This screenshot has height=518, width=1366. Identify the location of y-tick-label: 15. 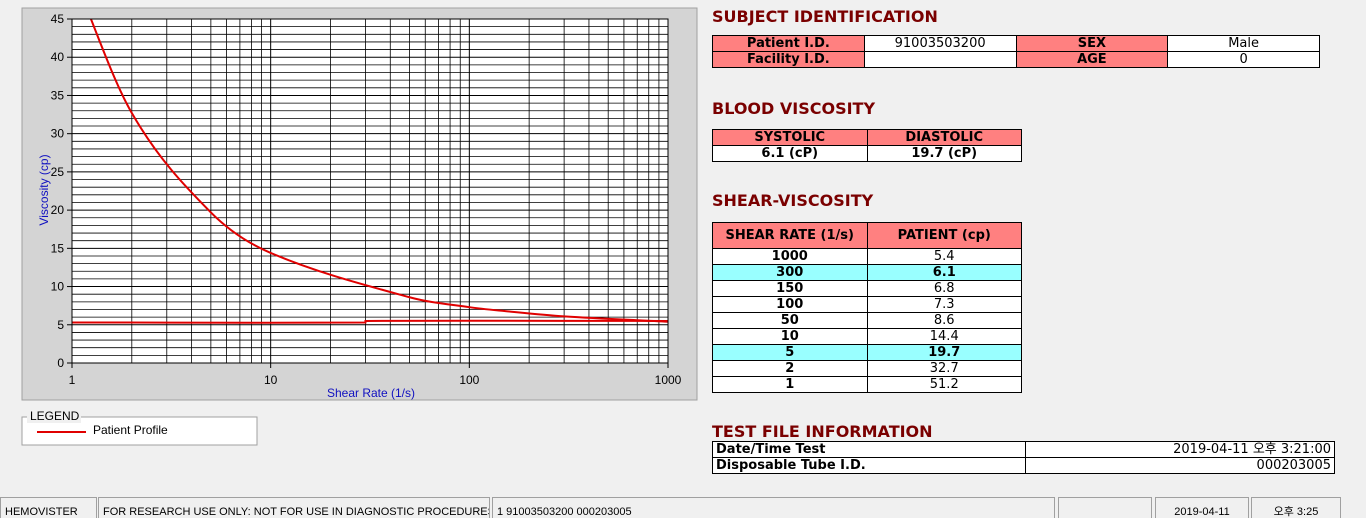
(58, 248).